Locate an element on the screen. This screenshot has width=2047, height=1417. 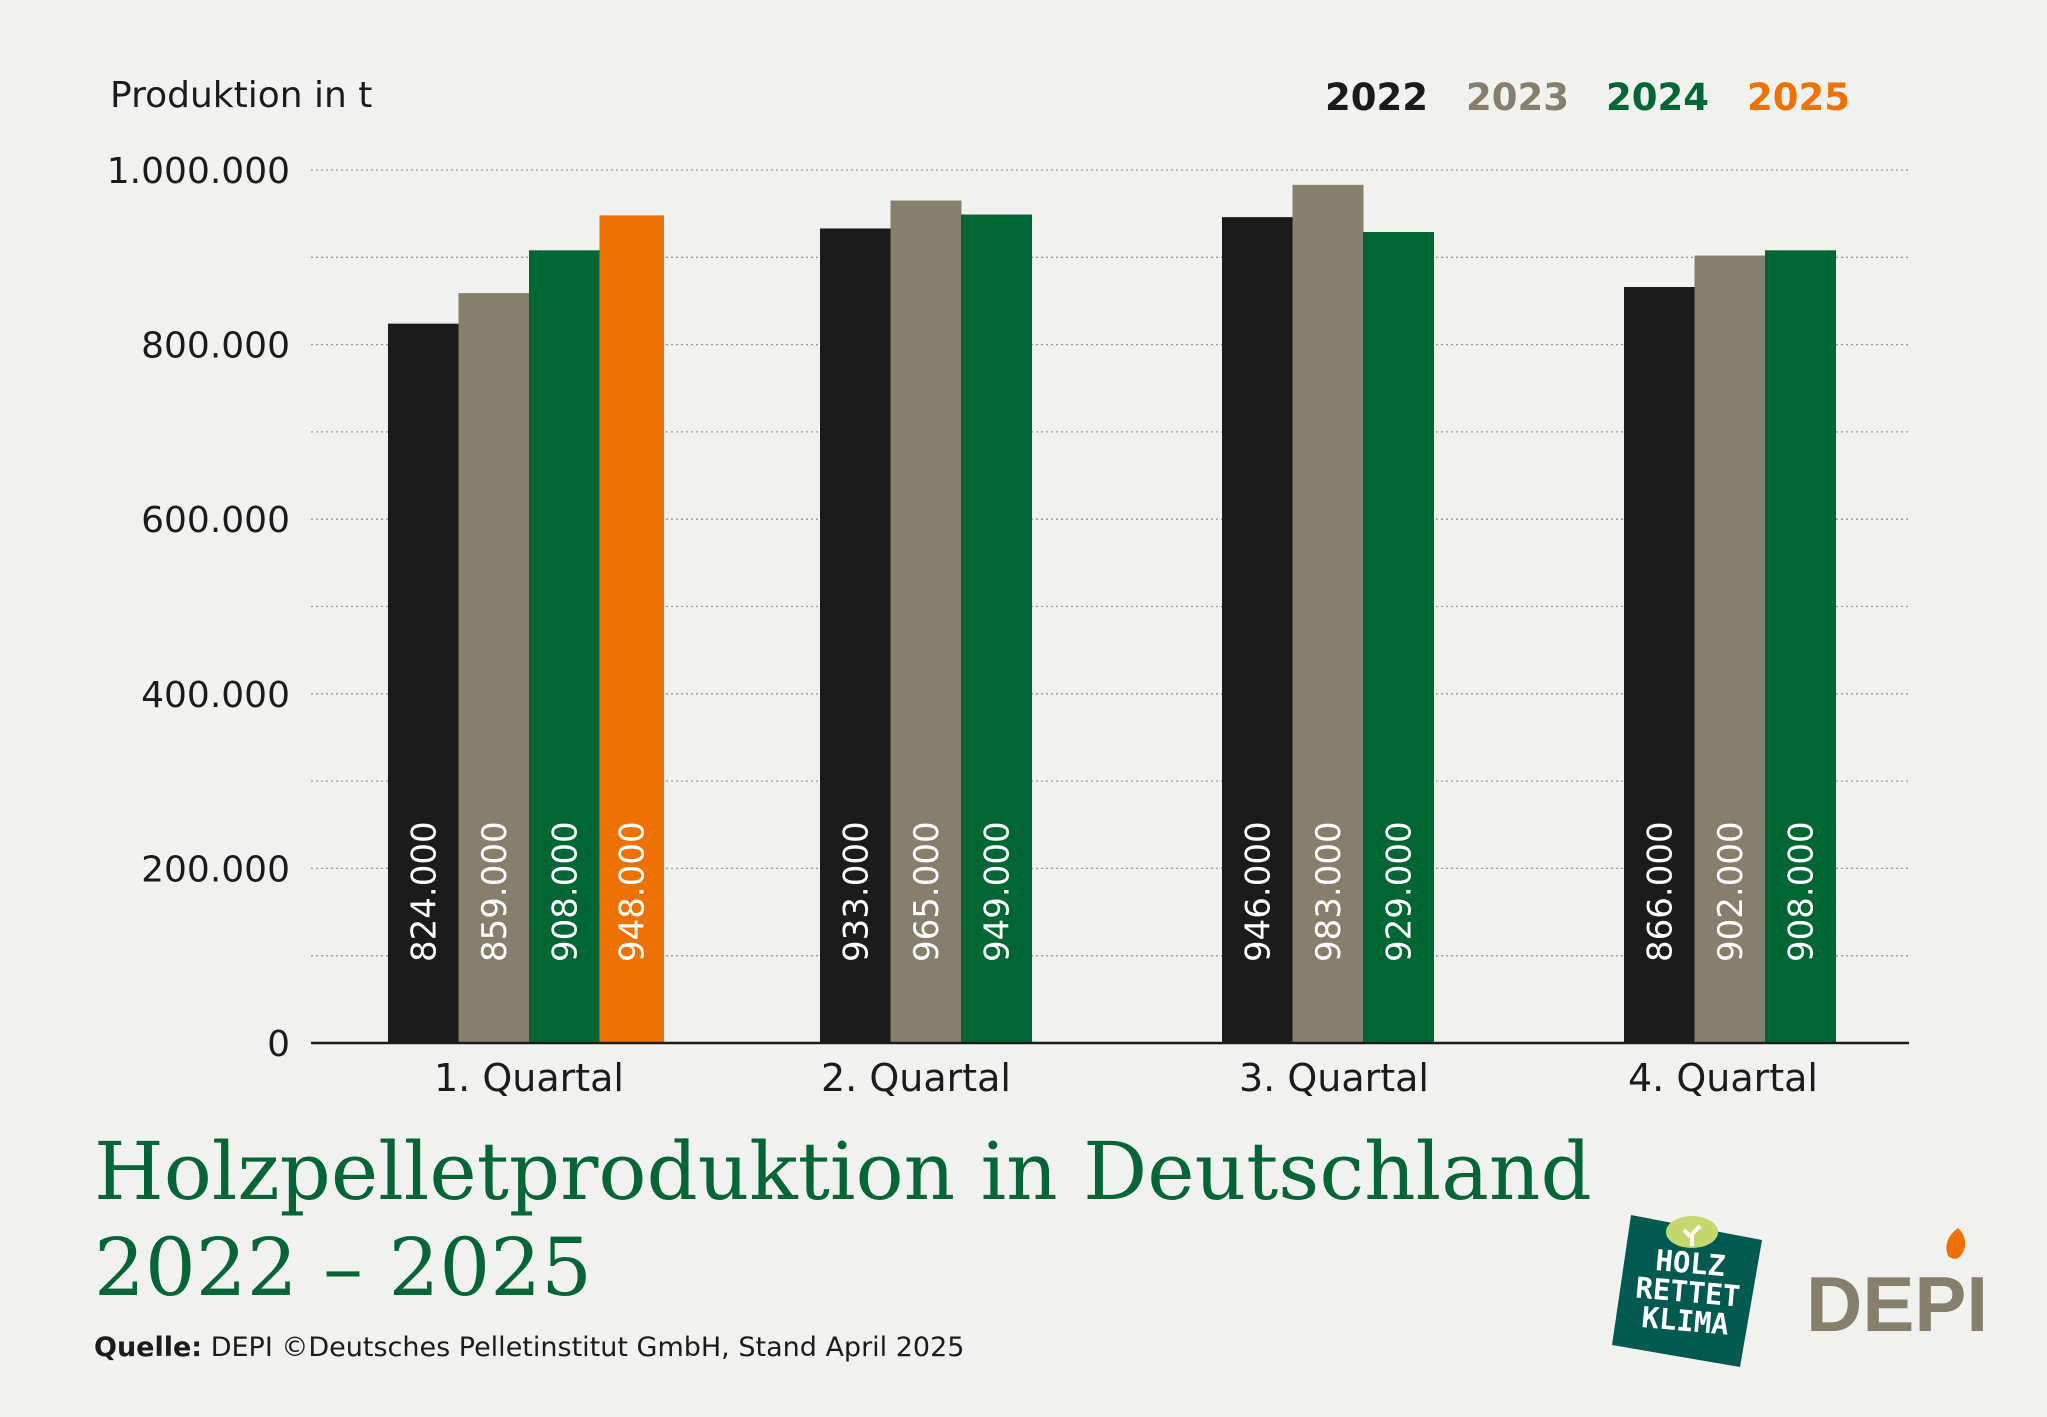
bar-2022-q3 is located at coordinates (1257, 630).